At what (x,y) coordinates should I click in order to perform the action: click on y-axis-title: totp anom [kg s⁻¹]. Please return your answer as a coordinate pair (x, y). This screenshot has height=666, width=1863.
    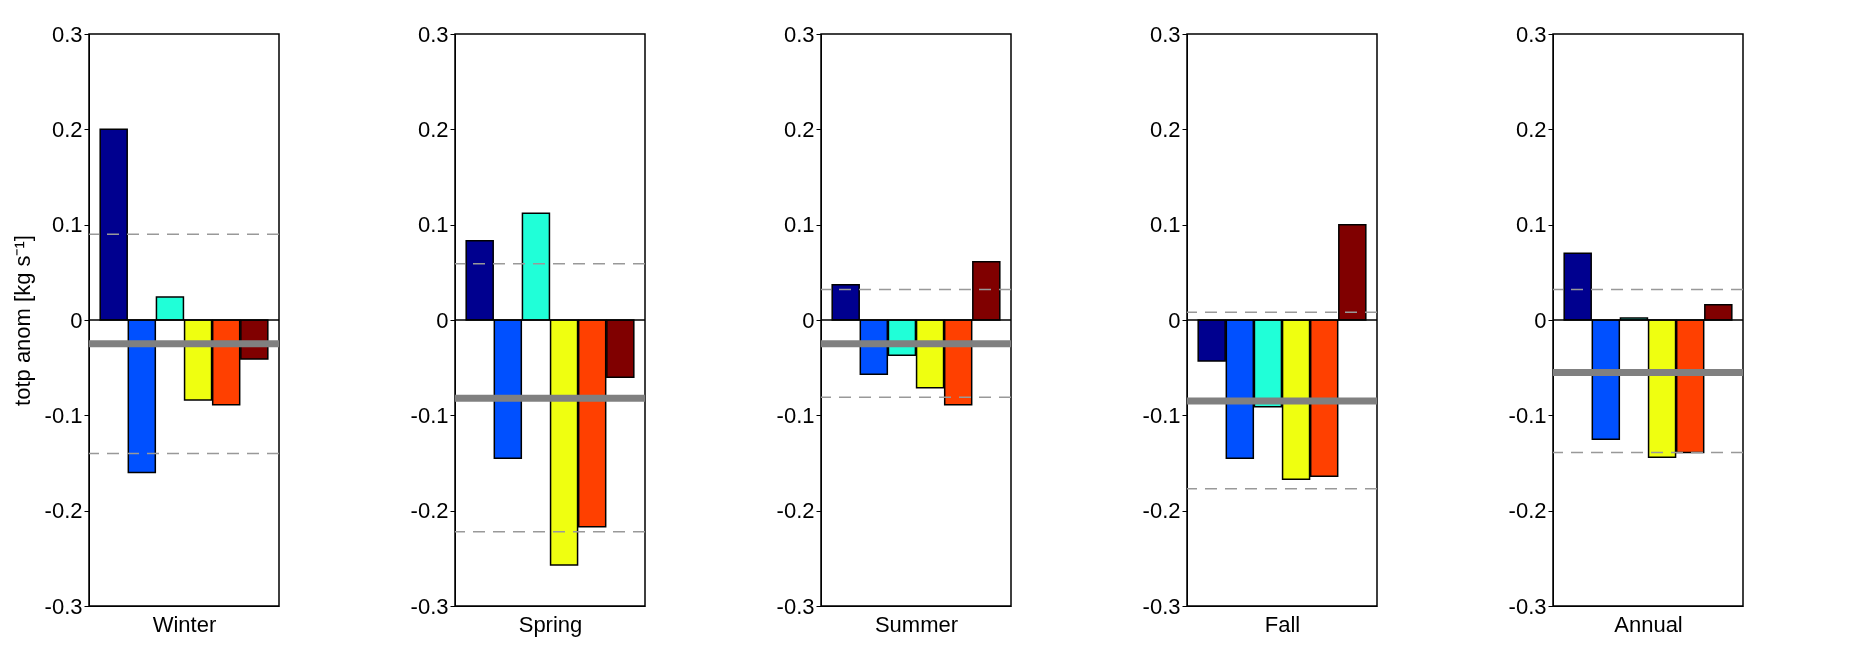
    Looking at the image, I should click on (22, 320).